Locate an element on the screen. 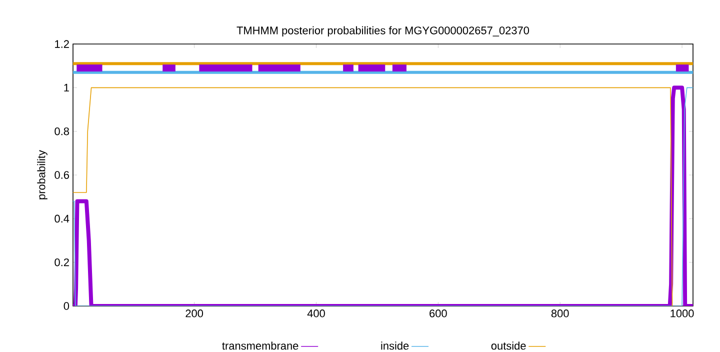 The image size is (720, 352). x-tick-label: 800 is located at coordinates (560, 314).